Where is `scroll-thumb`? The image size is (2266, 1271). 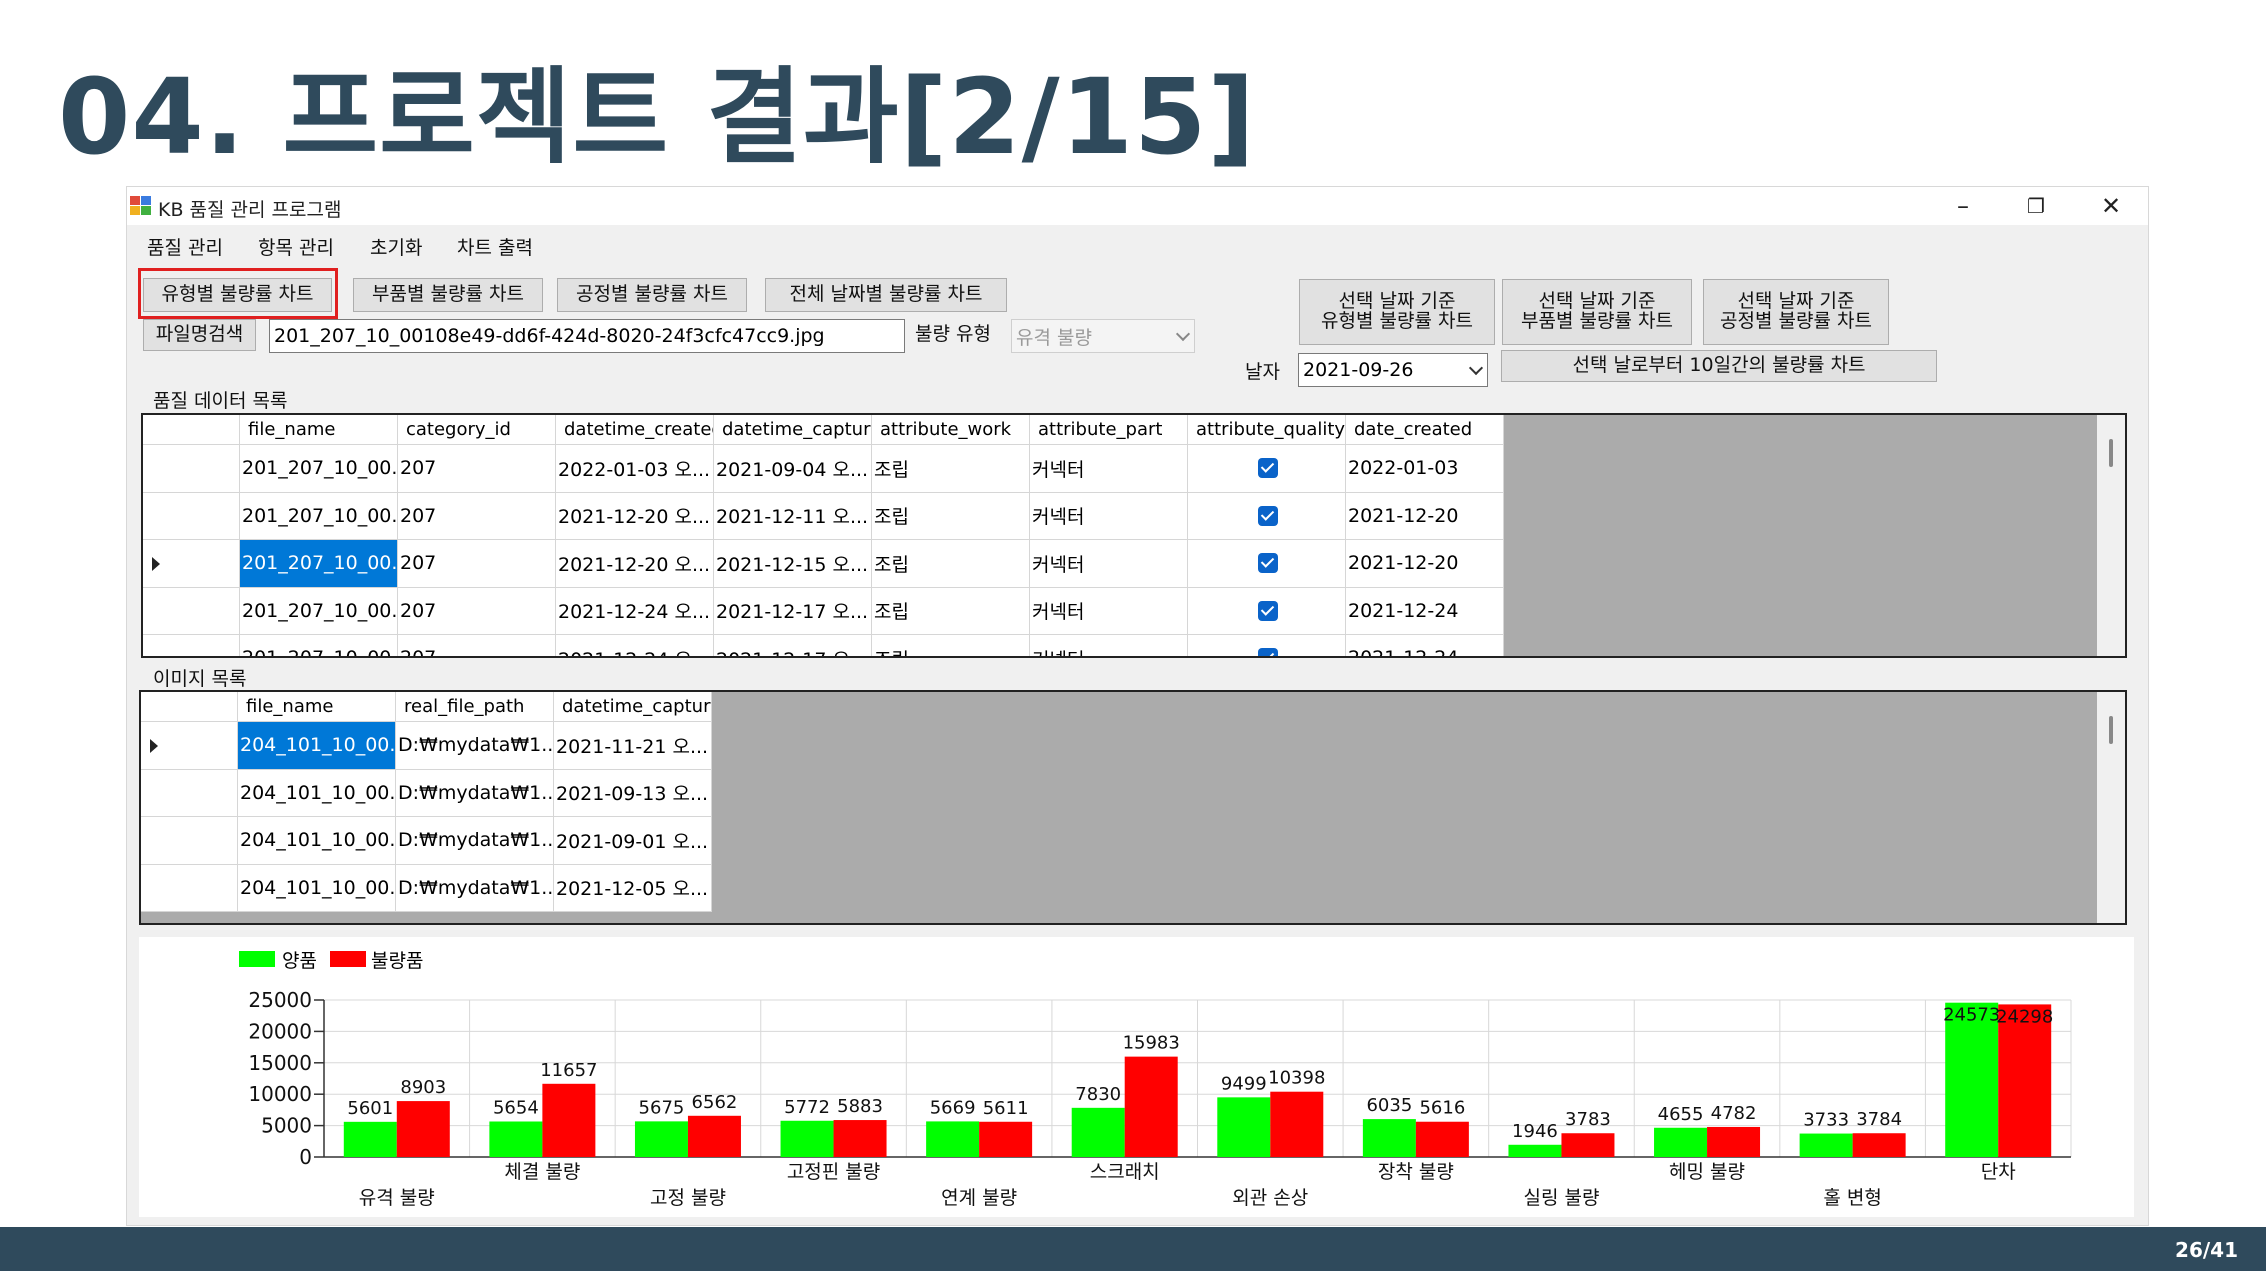
scroll-thumb is located at coordinates (2111, 730).